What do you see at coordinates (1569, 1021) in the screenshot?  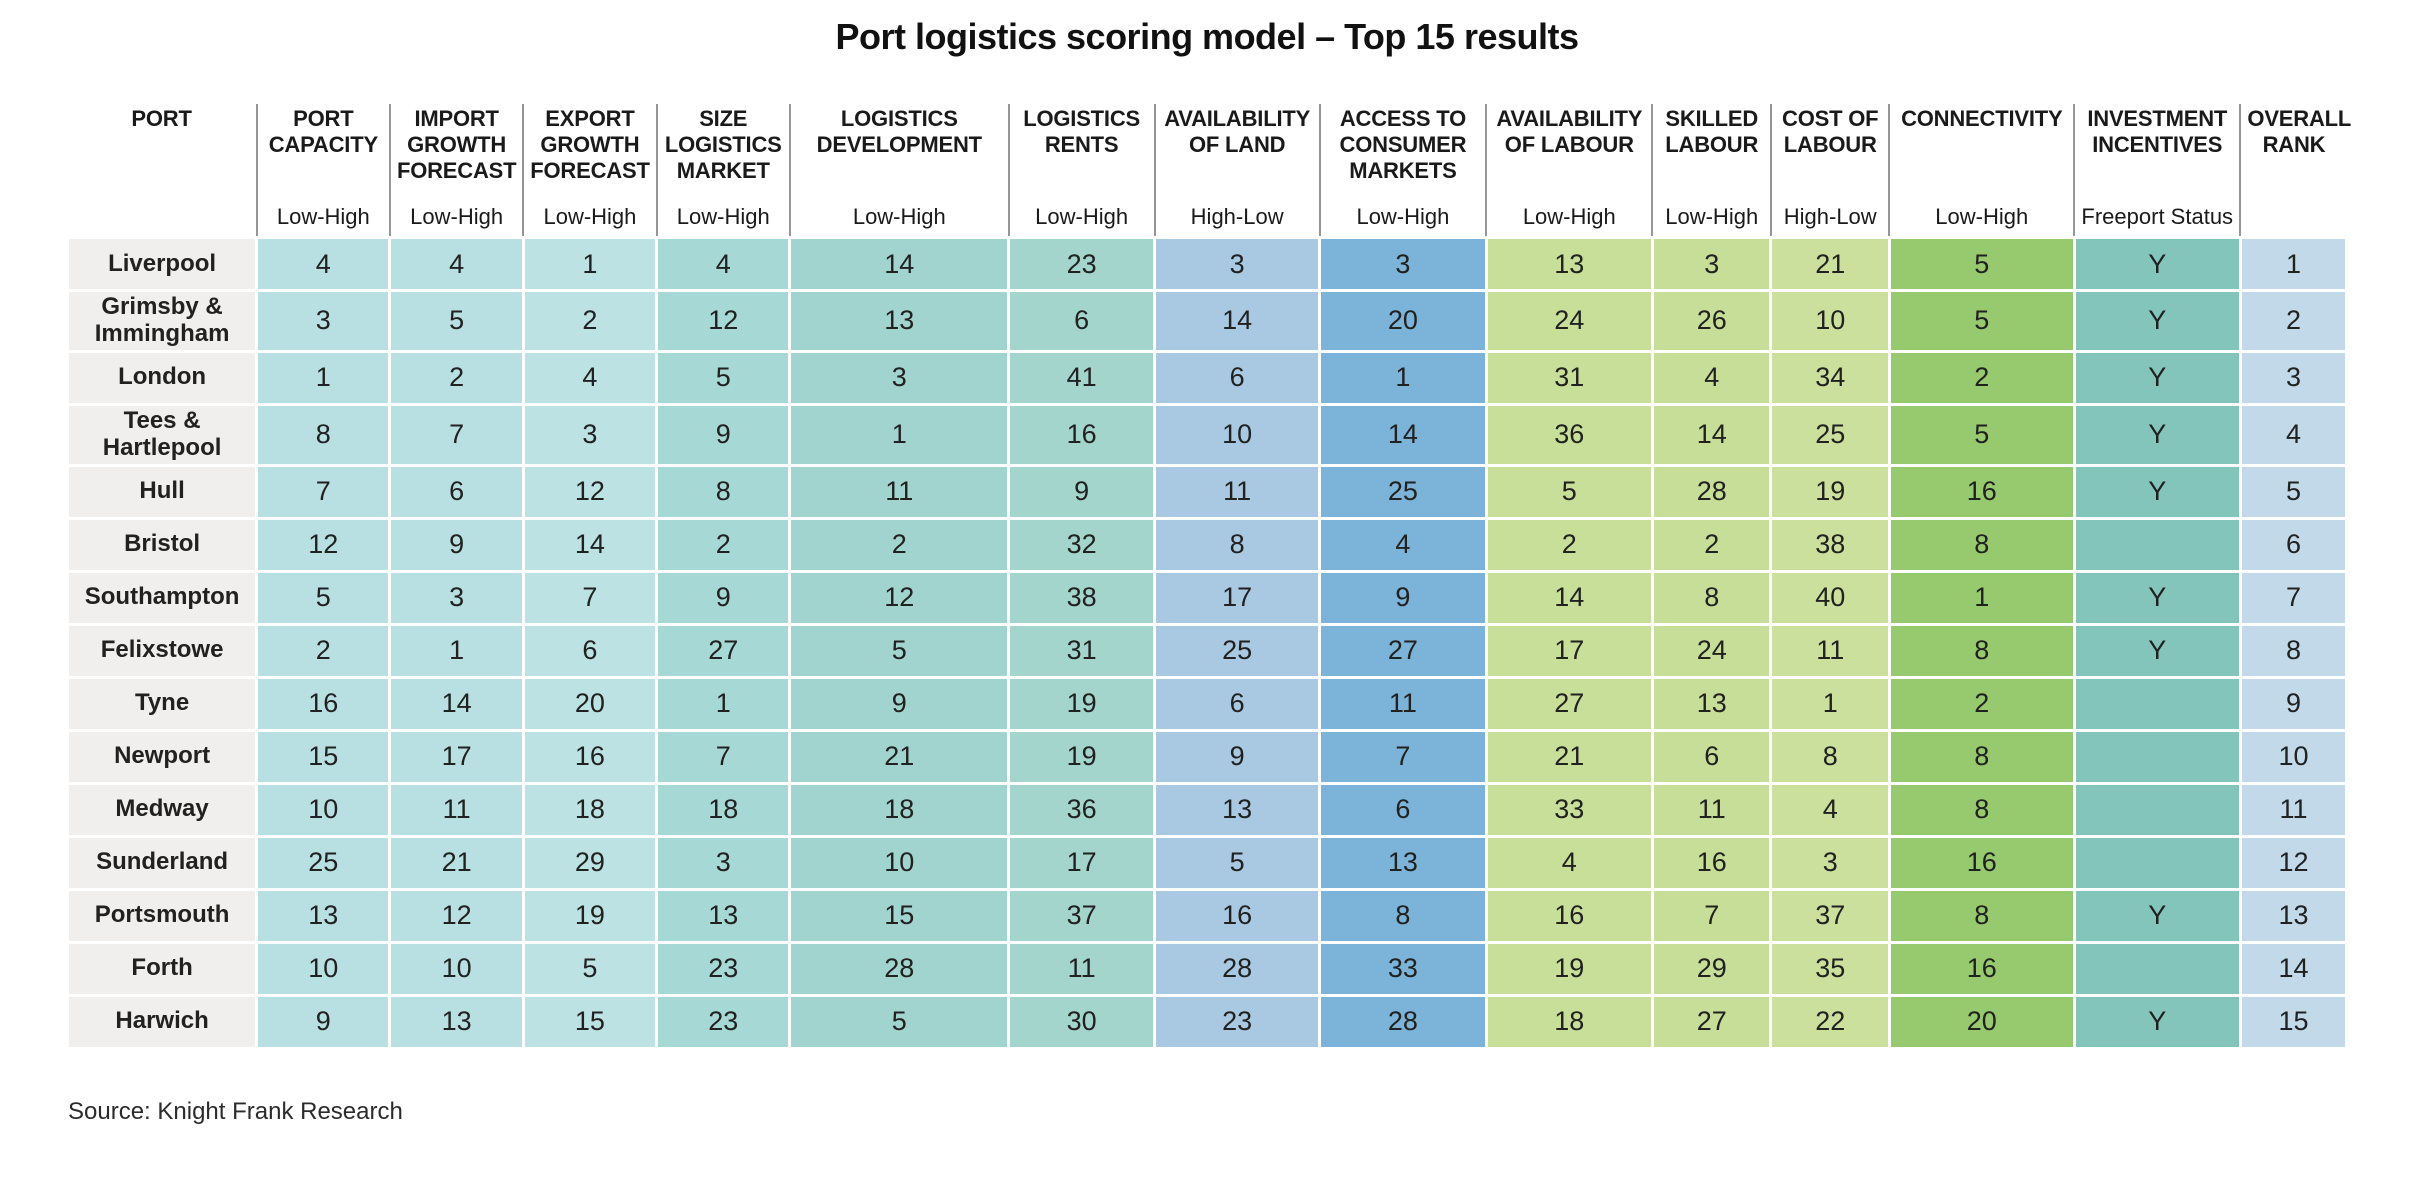 I see `score-cell-availability-labour: 18` at bounding box center [1569, 1021].